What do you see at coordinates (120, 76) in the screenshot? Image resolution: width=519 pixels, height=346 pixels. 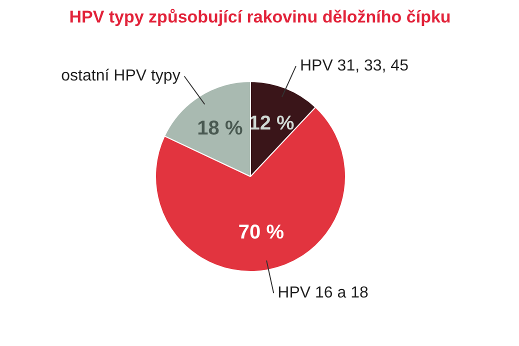 I see `slice-label: ostatní HPV typy` at bounding box center [120, 76].